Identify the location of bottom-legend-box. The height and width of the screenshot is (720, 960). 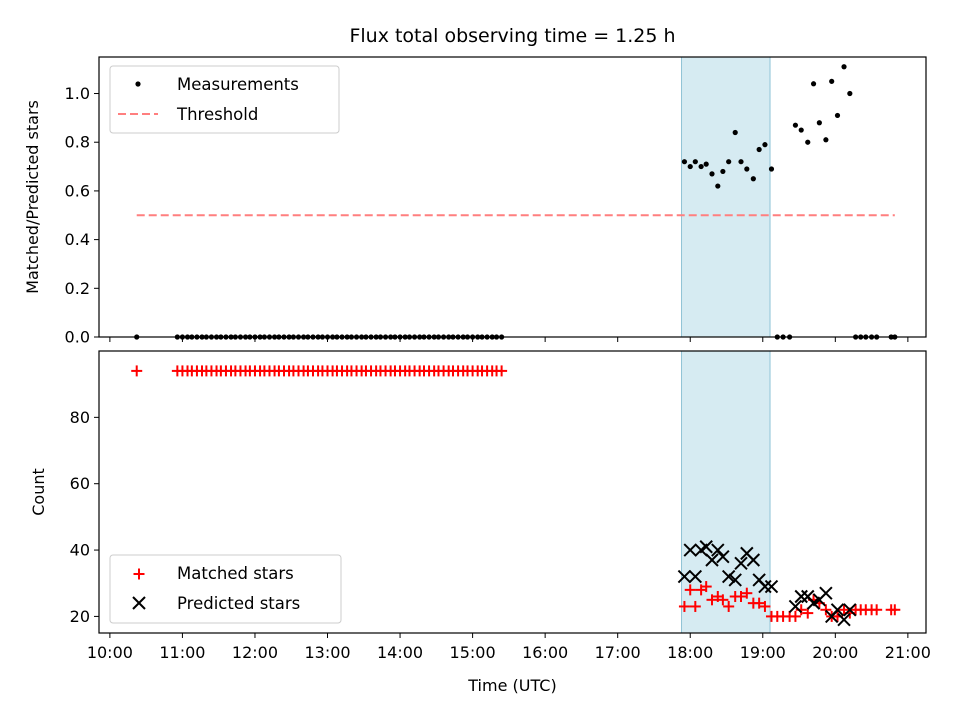
(225, 589).